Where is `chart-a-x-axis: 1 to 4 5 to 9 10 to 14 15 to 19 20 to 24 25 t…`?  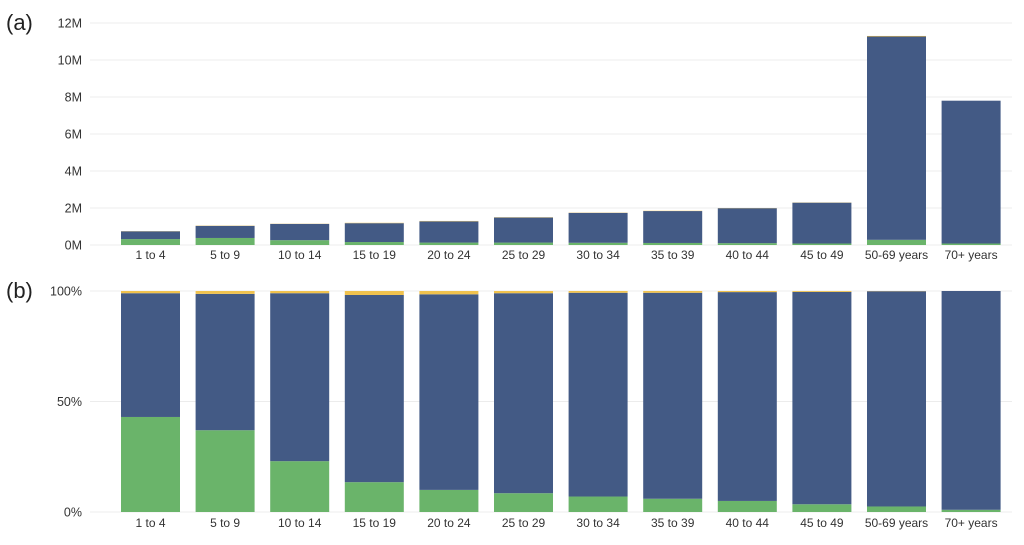
chart-a-x-axis: 1 to 4 5 to 9 10 to 14 15 to 19 20 to 24 25 t… is located at coordinates (566, 255).